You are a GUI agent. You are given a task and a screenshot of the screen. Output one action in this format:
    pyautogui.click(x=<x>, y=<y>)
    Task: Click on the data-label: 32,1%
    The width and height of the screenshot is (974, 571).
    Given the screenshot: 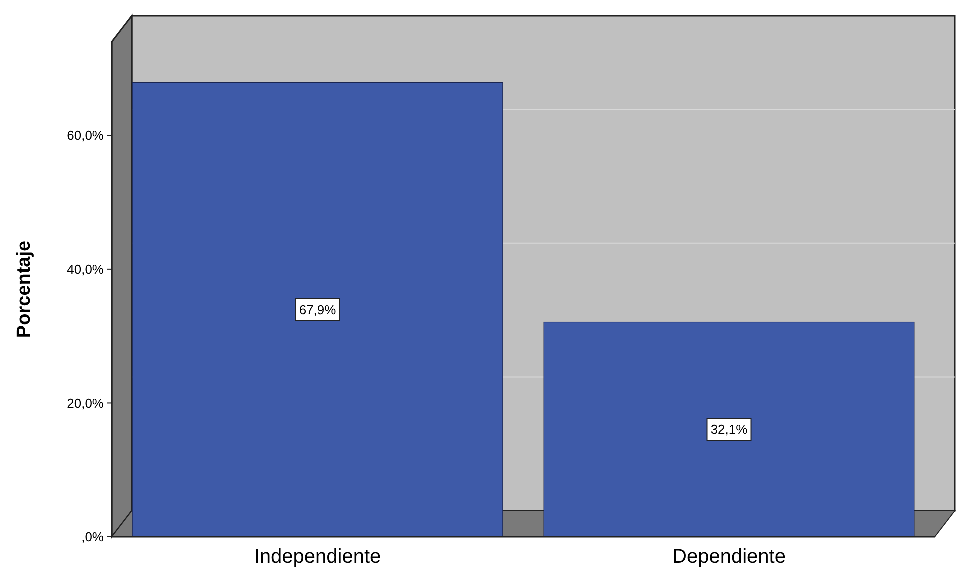 What is the action you would take?
    pyautogui.click(x=729, y=430)
    